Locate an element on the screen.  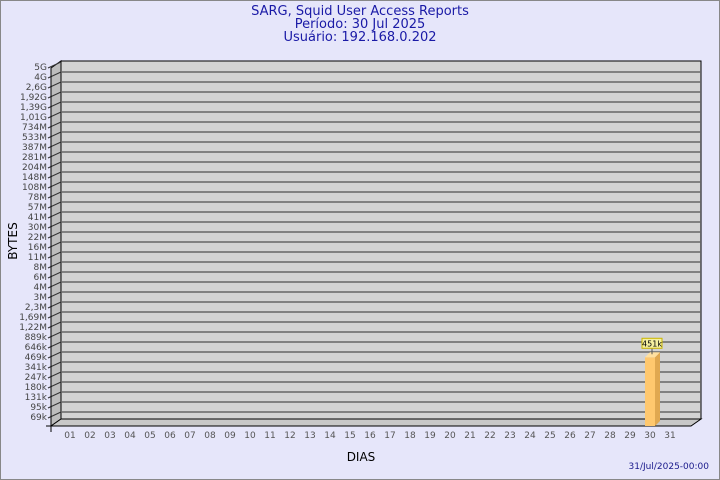
x-tick-label: 03 is located at coordinates (109, 436).